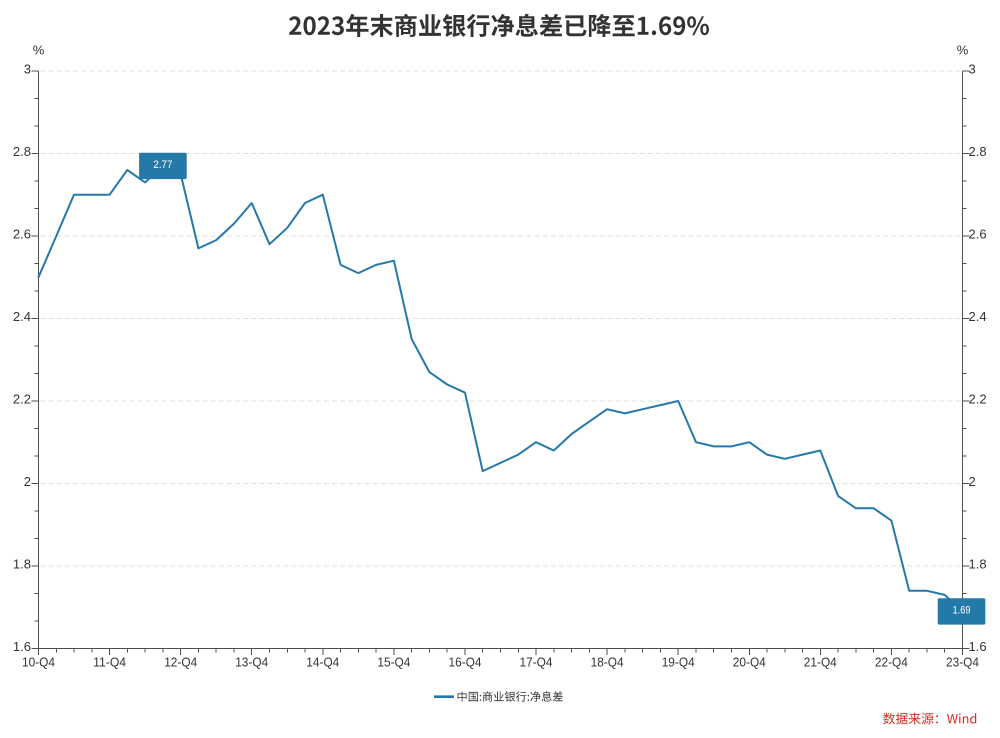 This screenshot has height=738, width=1000. Describe the element at coordinates (962, 662) in the screenshot. I see `svg-text: 23-Q4` at that location.